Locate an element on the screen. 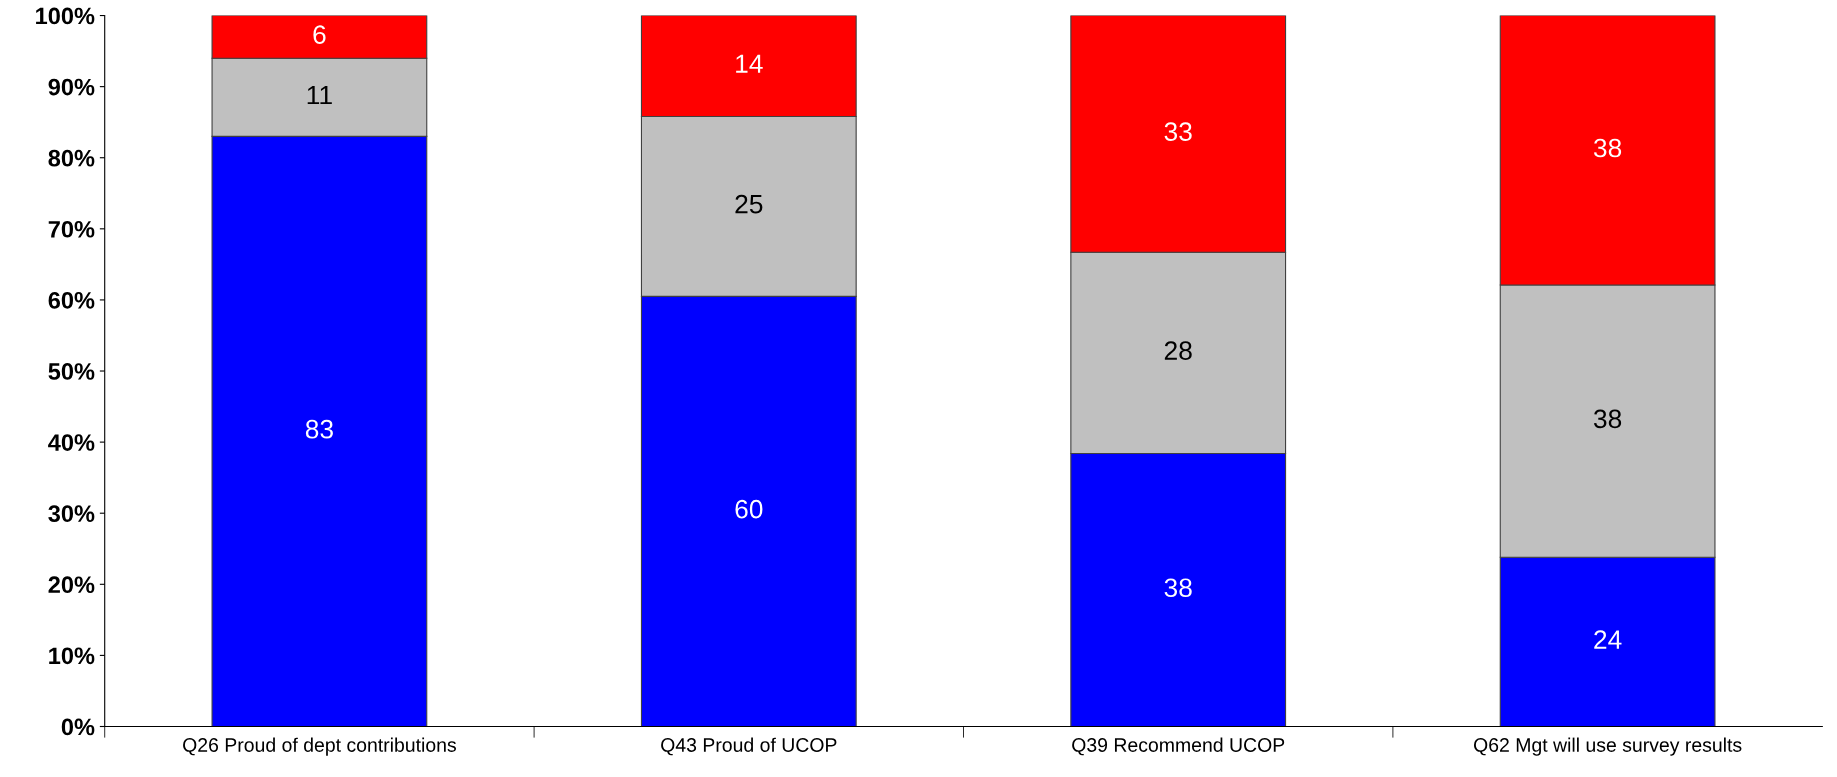 The width and height of the screenshot is (1837, 777). y-tick-label: 20% is located at coordinates (71, 585).